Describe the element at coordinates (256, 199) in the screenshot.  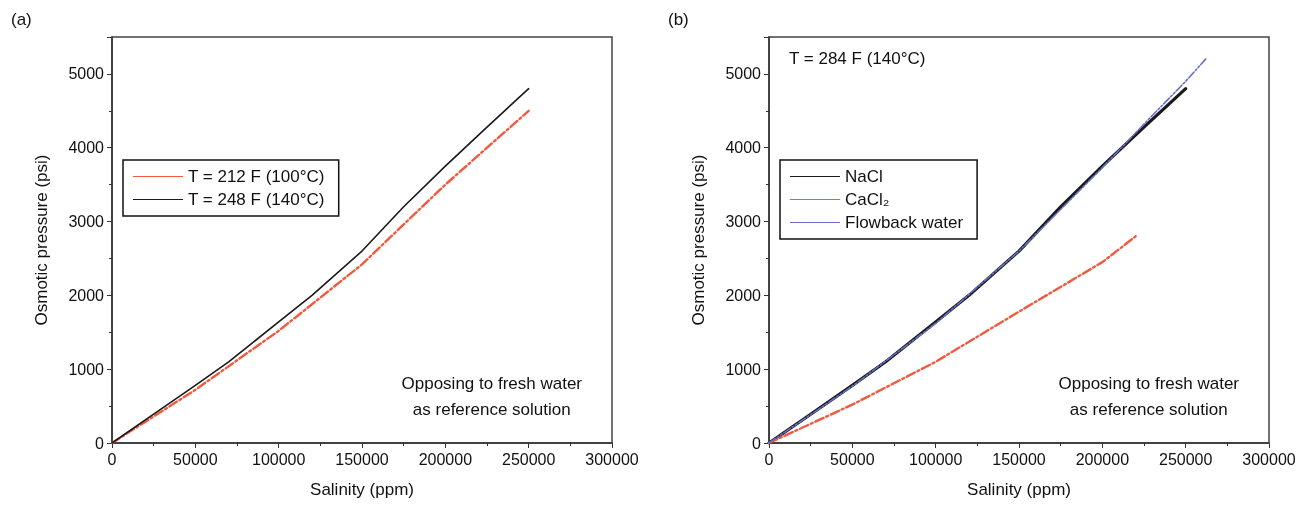
I see `legend-label: T = 248 F (140°C)` at that location.